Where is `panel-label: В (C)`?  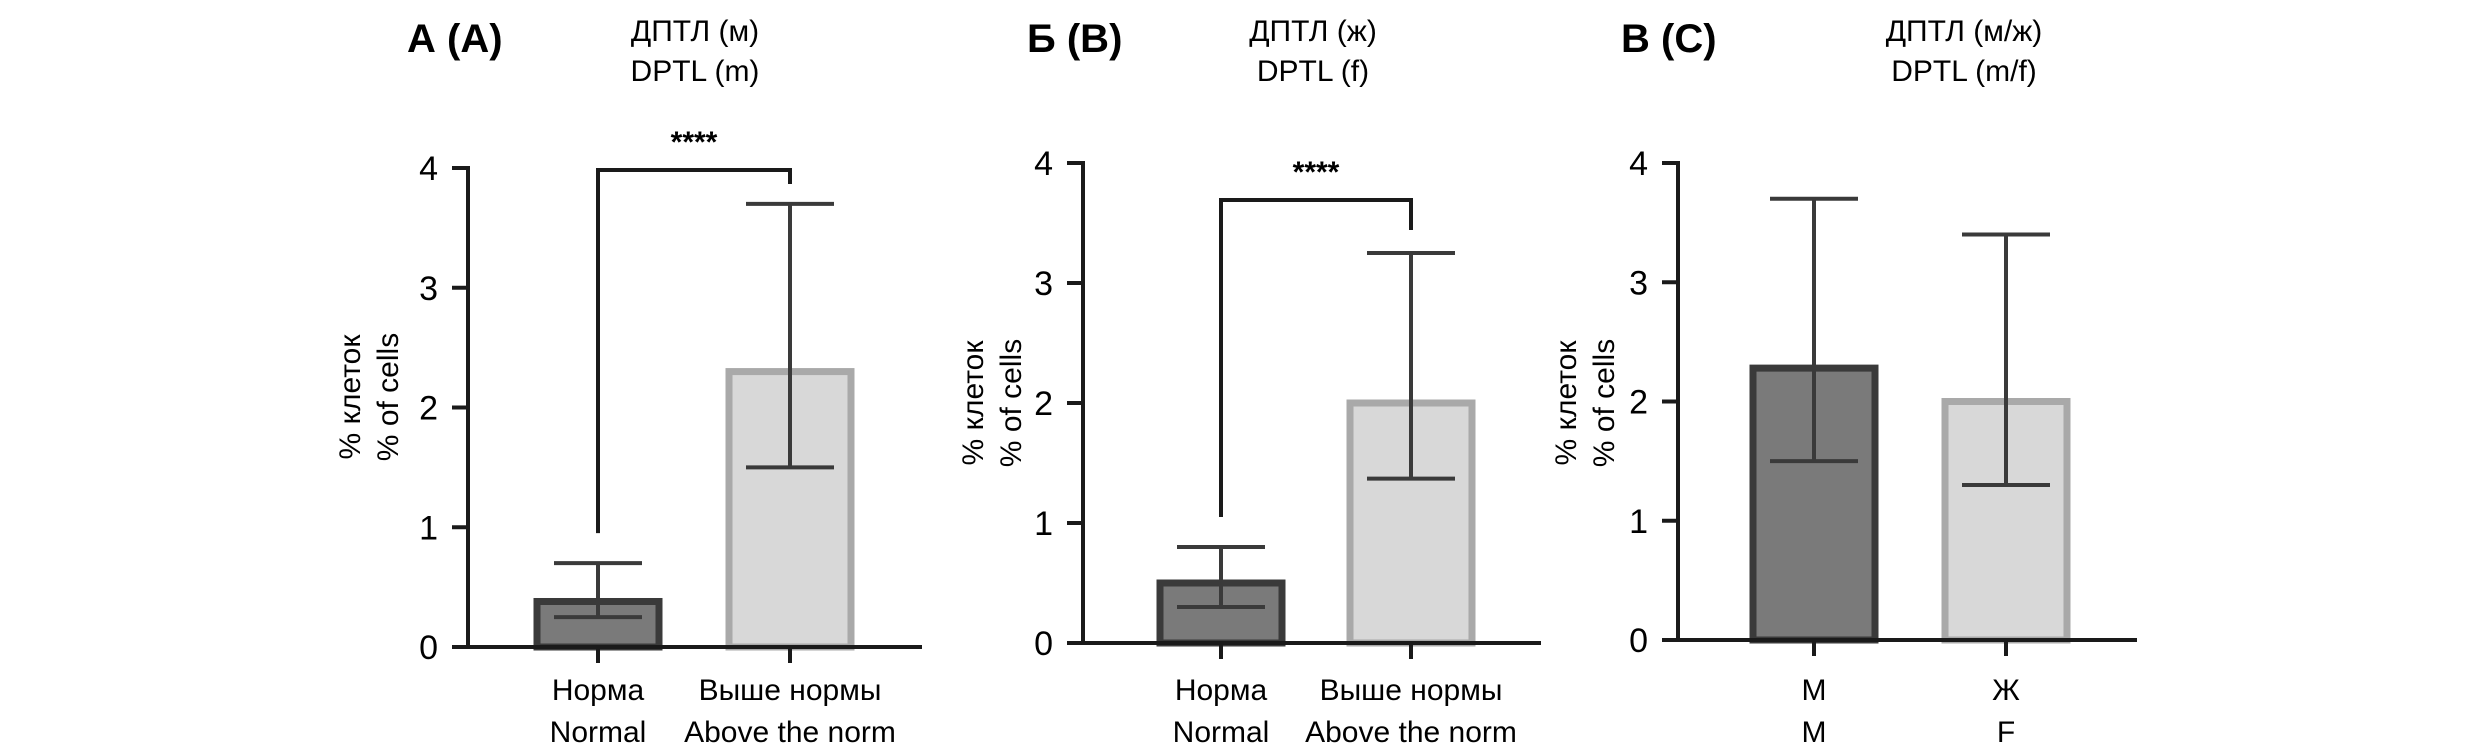
panel-label: В (C) is located at coordinates (1669, 39).